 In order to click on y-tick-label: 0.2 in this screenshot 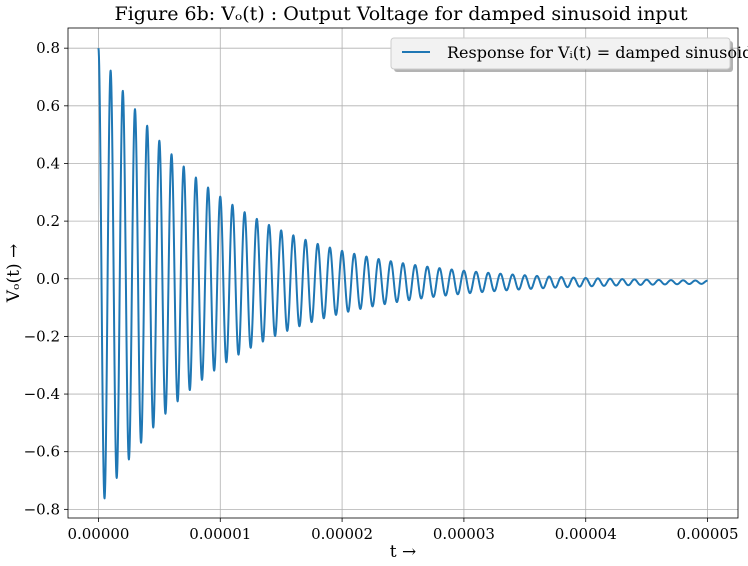, I will do `click(48, 221)`.